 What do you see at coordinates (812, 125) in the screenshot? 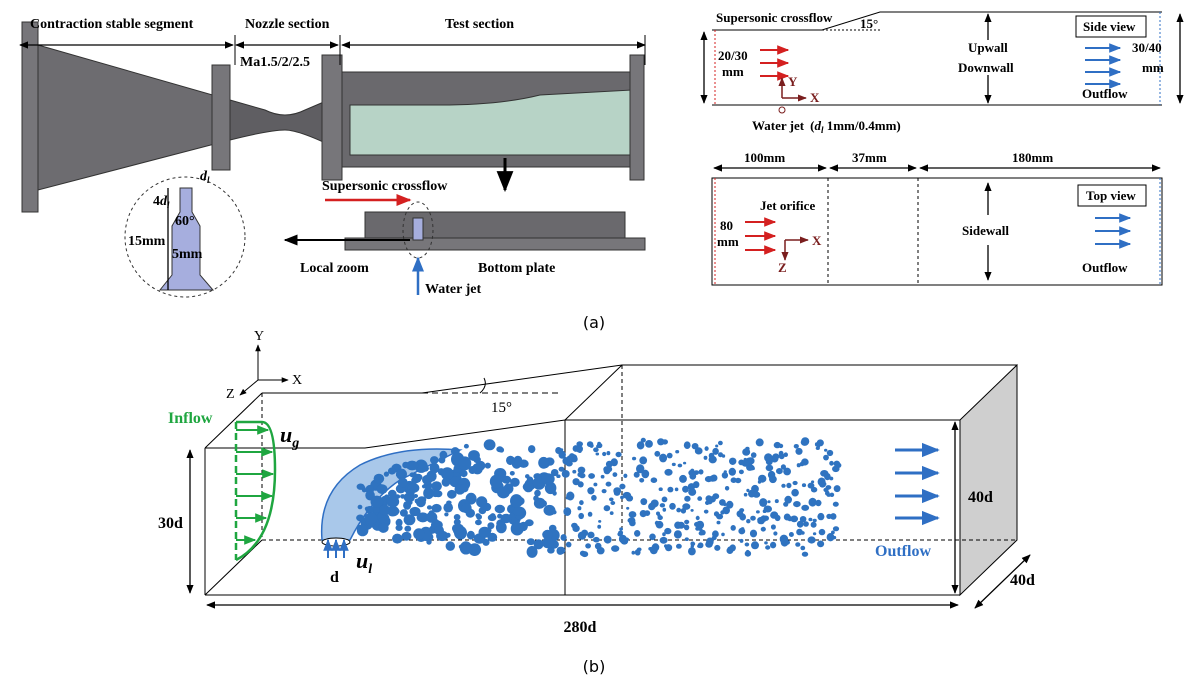
I see `label: (` at bounding box center [812, 125].